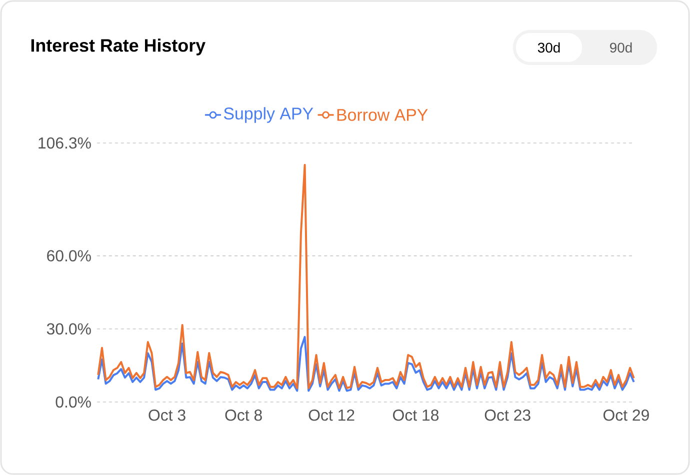 The height and width of the screenshot is (475, 690). I want to click on x-tick-label: Oct 18, so click(416, 415).